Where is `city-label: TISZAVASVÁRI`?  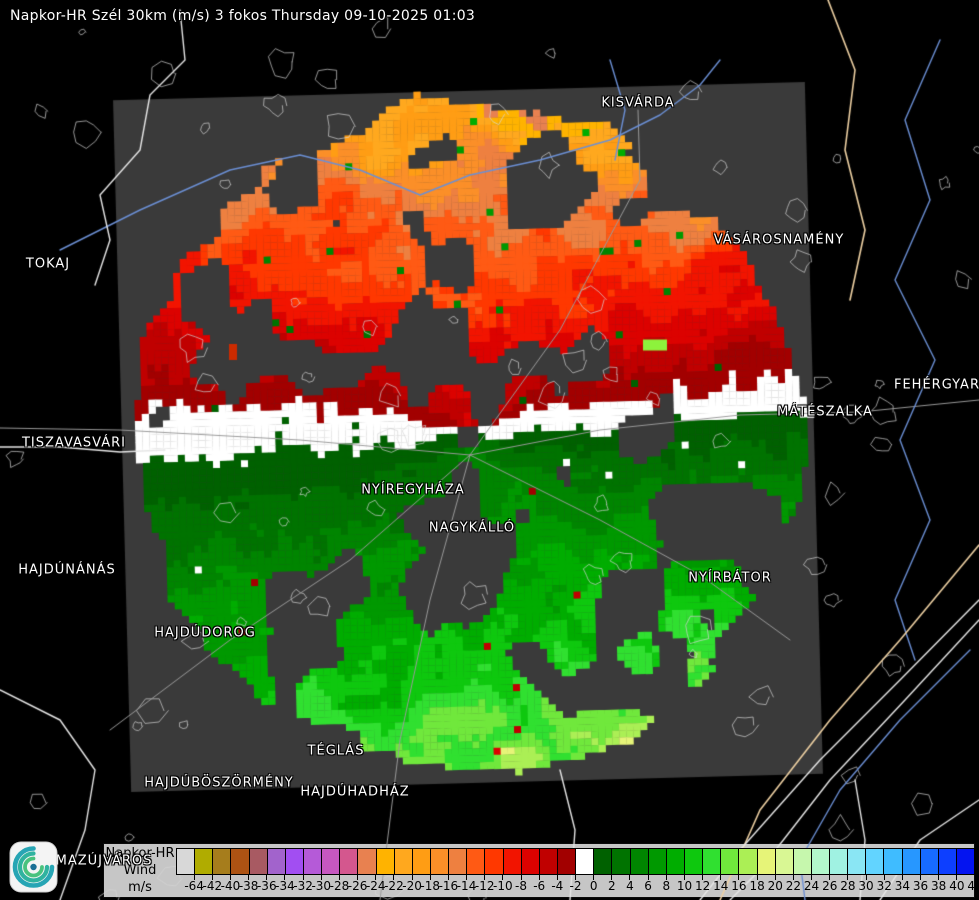 city-label: TISZAVASVÁRI is located at coordinates (74, 443).